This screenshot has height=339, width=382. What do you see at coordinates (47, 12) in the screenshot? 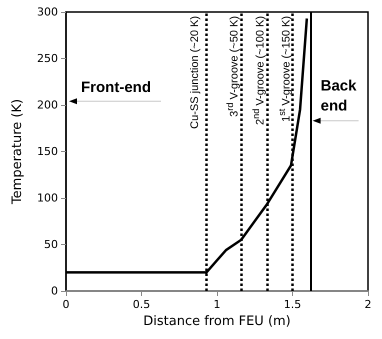
I see `y-tick-label: 300` at bounding box center [47, 12].